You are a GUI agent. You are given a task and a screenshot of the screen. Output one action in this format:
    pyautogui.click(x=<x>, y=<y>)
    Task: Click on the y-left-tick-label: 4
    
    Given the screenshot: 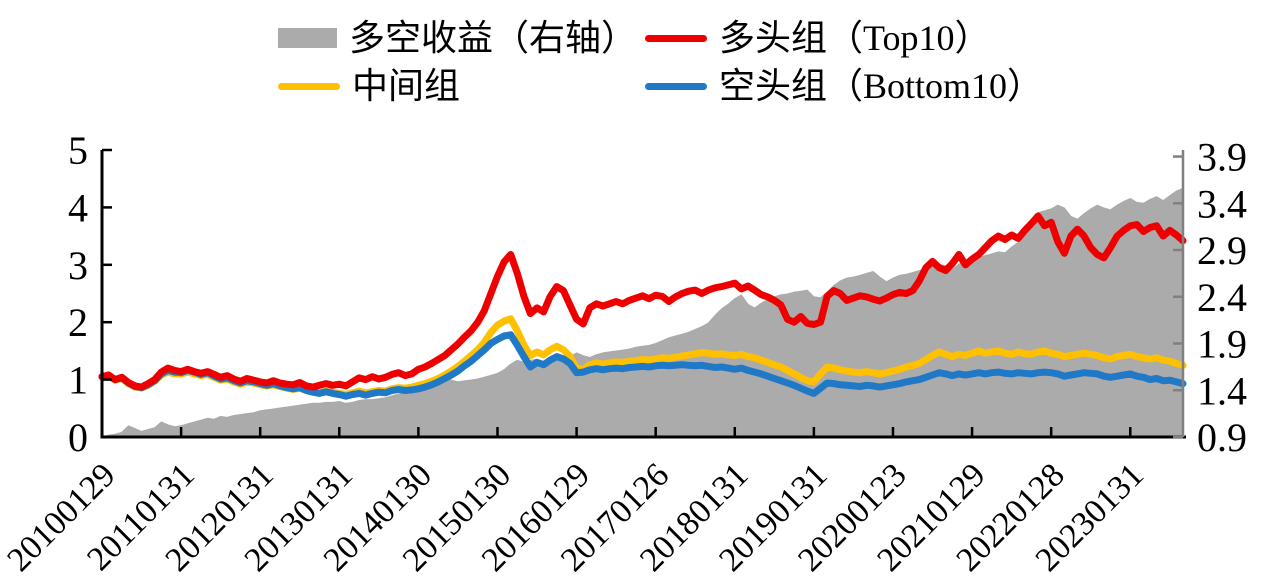 What is the action you would take?
    pyautogui.click(x=78, y=207)
    